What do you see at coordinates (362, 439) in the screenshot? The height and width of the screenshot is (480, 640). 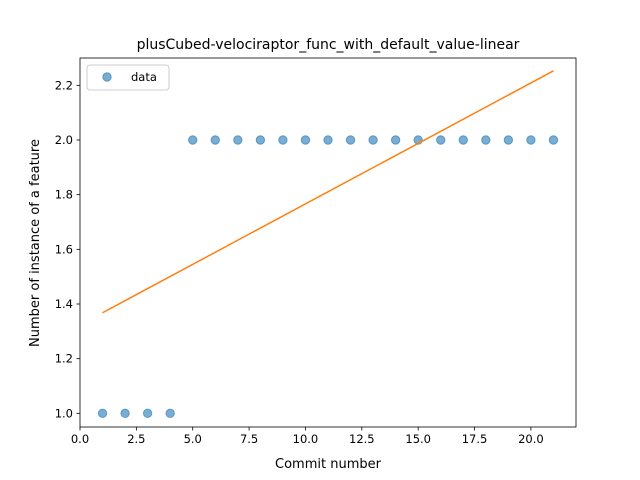 I see `x-tick-label: 12.5` at bounding box center [362, 439].